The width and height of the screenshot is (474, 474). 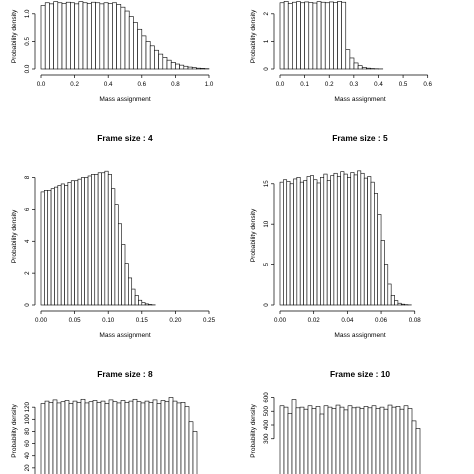 What do you see at coordinates (266, 397) in the screenshot?
I see `y-tick-label: 600` at bounding box center [266, 397].